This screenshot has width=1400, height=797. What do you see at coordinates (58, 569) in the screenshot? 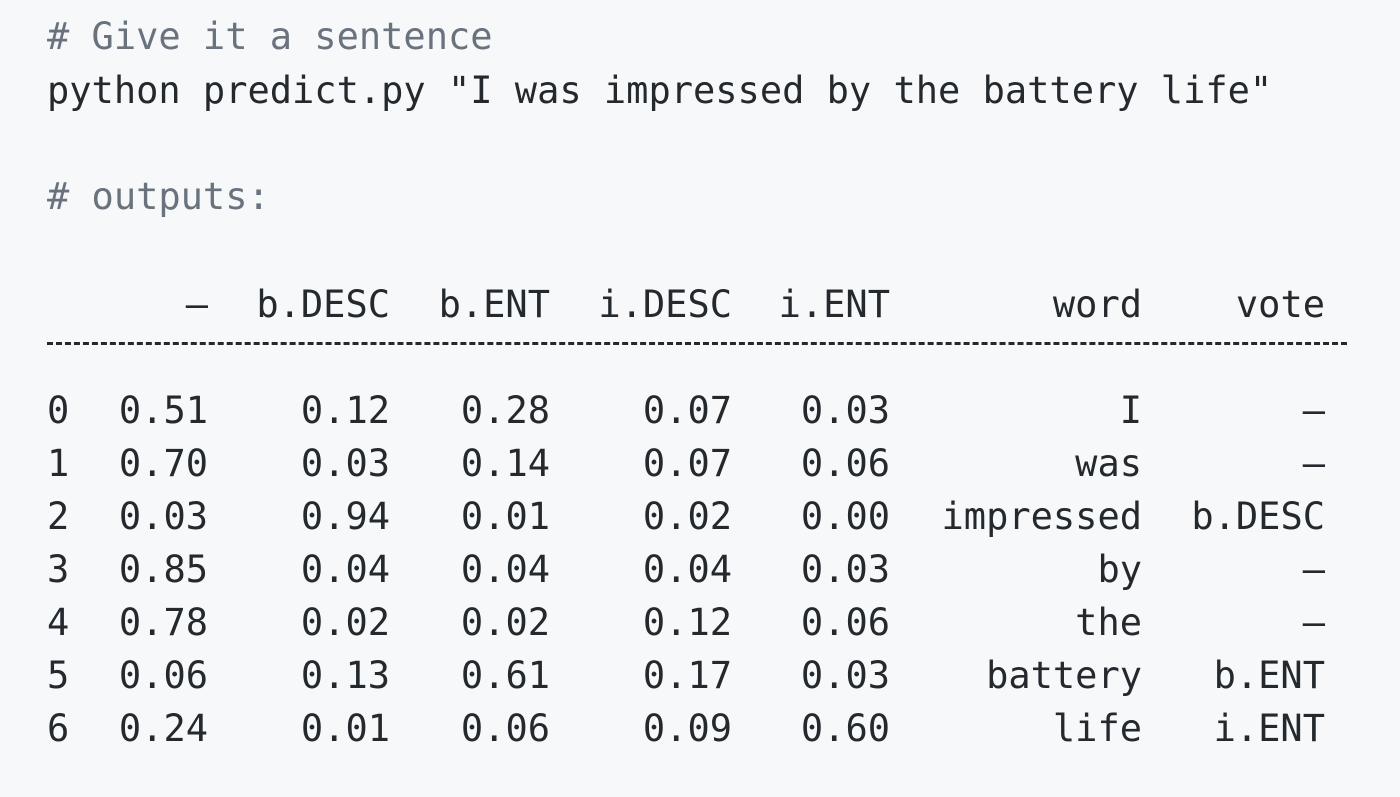
I see `table-cell: 3` at bounding box center [58, 569].